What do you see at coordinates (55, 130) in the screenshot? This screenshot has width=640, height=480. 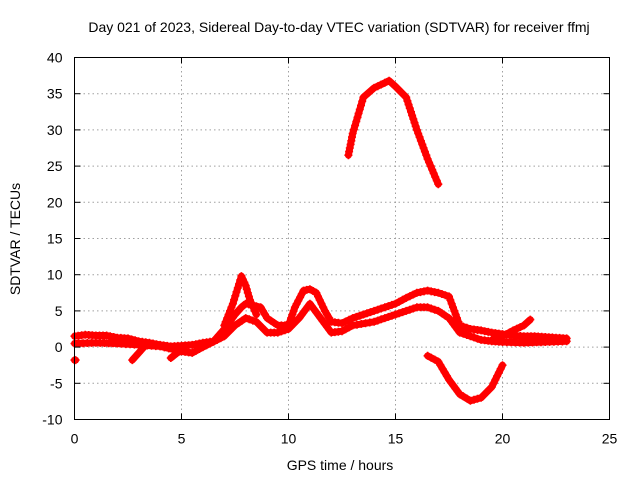 I see `y-tick-label: 30` at bounding box center [55, 130].